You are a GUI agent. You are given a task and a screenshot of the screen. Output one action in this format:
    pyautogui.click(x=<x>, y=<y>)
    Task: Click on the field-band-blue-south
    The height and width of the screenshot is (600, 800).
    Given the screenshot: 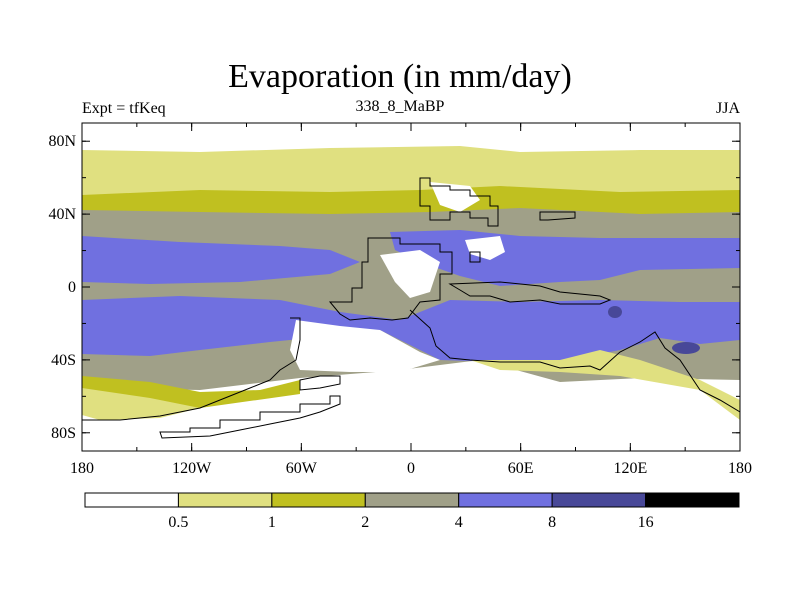 What is the action you would take?
    pyautogui.click(x=411, y=329)
    